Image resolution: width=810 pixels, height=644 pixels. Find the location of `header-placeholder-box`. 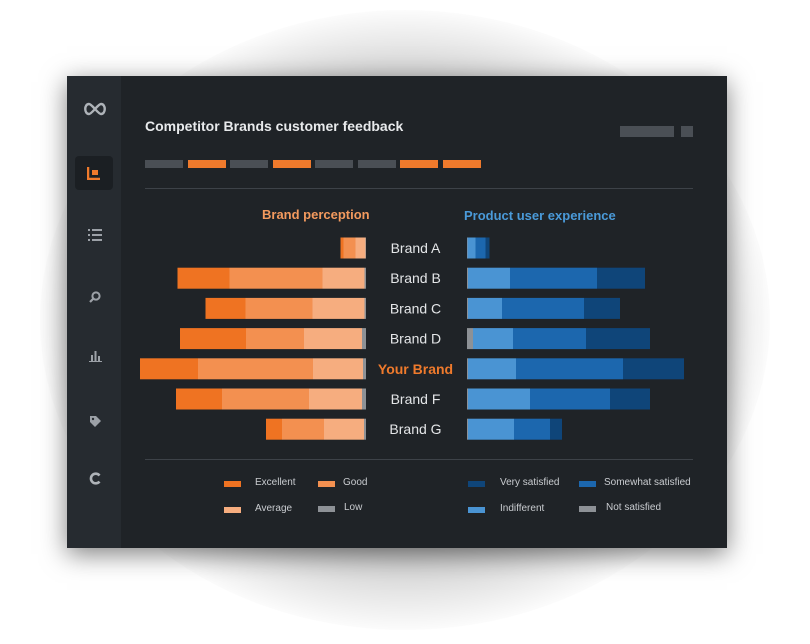

header-placeholder-box is located at coordinates (687, 131).